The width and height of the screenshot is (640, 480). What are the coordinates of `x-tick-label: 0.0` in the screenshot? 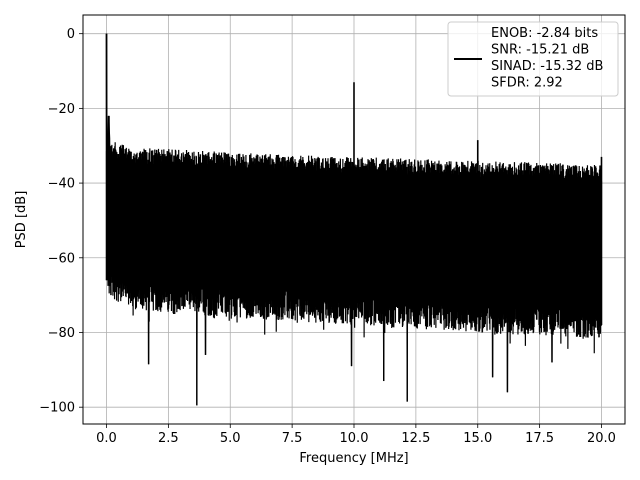 It's located at (106, 438).